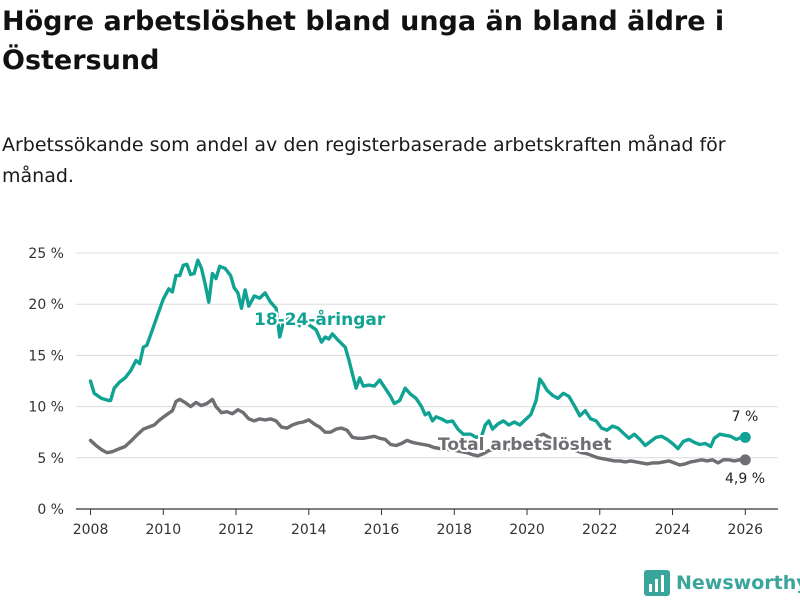 The height and width of the screenshot is (600, 800). What do you see at coordinates (320, 319) in the screenshot?
I see `youth-series-label: 18-24-åringar` at bounding box center [320, 319].